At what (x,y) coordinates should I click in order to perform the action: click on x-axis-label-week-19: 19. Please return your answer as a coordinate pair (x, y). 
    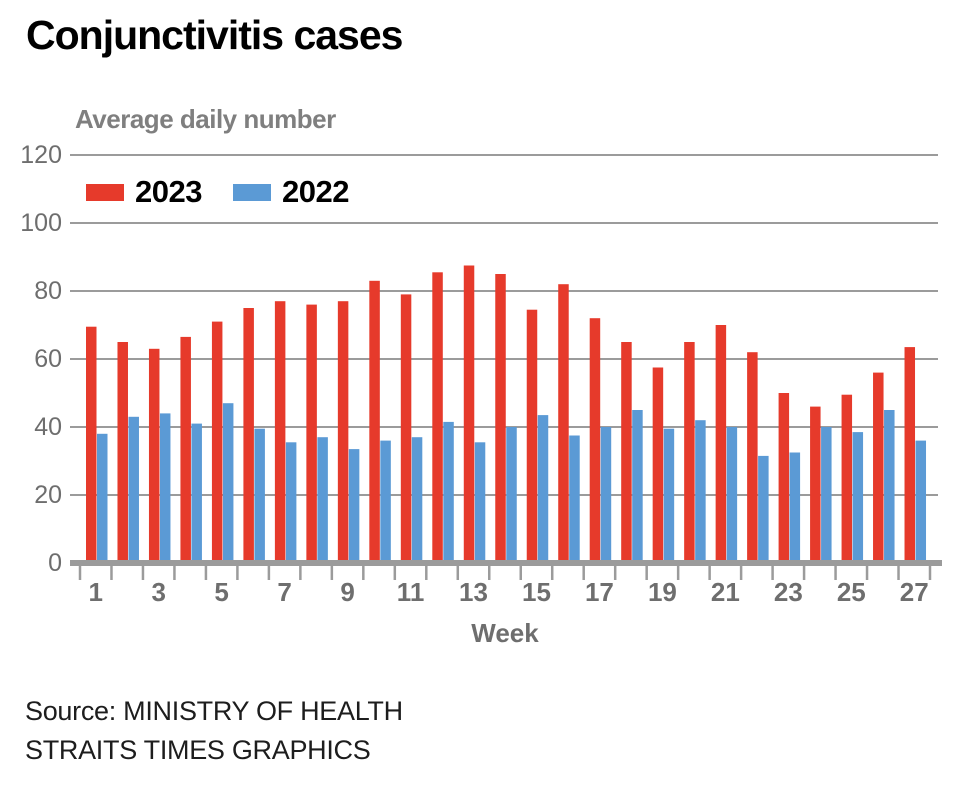
    Looking at the image, I should click on (662, 592).